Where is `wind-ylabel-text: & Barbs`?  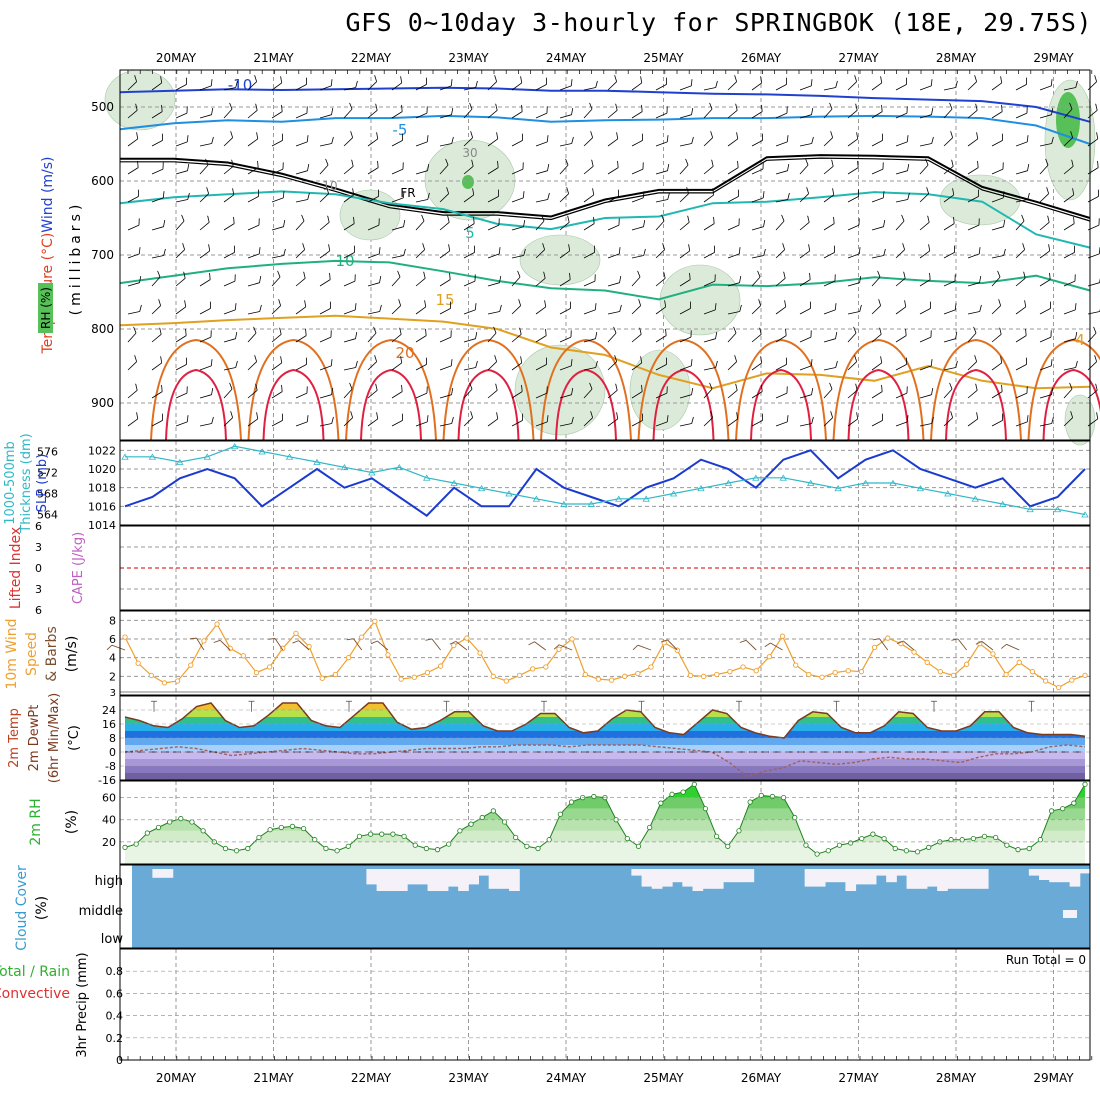
wind-ylabel-text: & Barbs is located at coordinates (52, 654).